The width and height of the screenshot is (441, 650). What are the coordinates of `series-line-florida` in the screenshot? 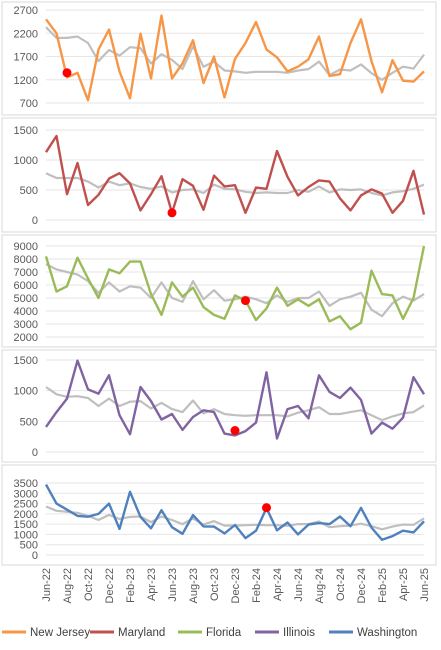 It's located at (235, 288).